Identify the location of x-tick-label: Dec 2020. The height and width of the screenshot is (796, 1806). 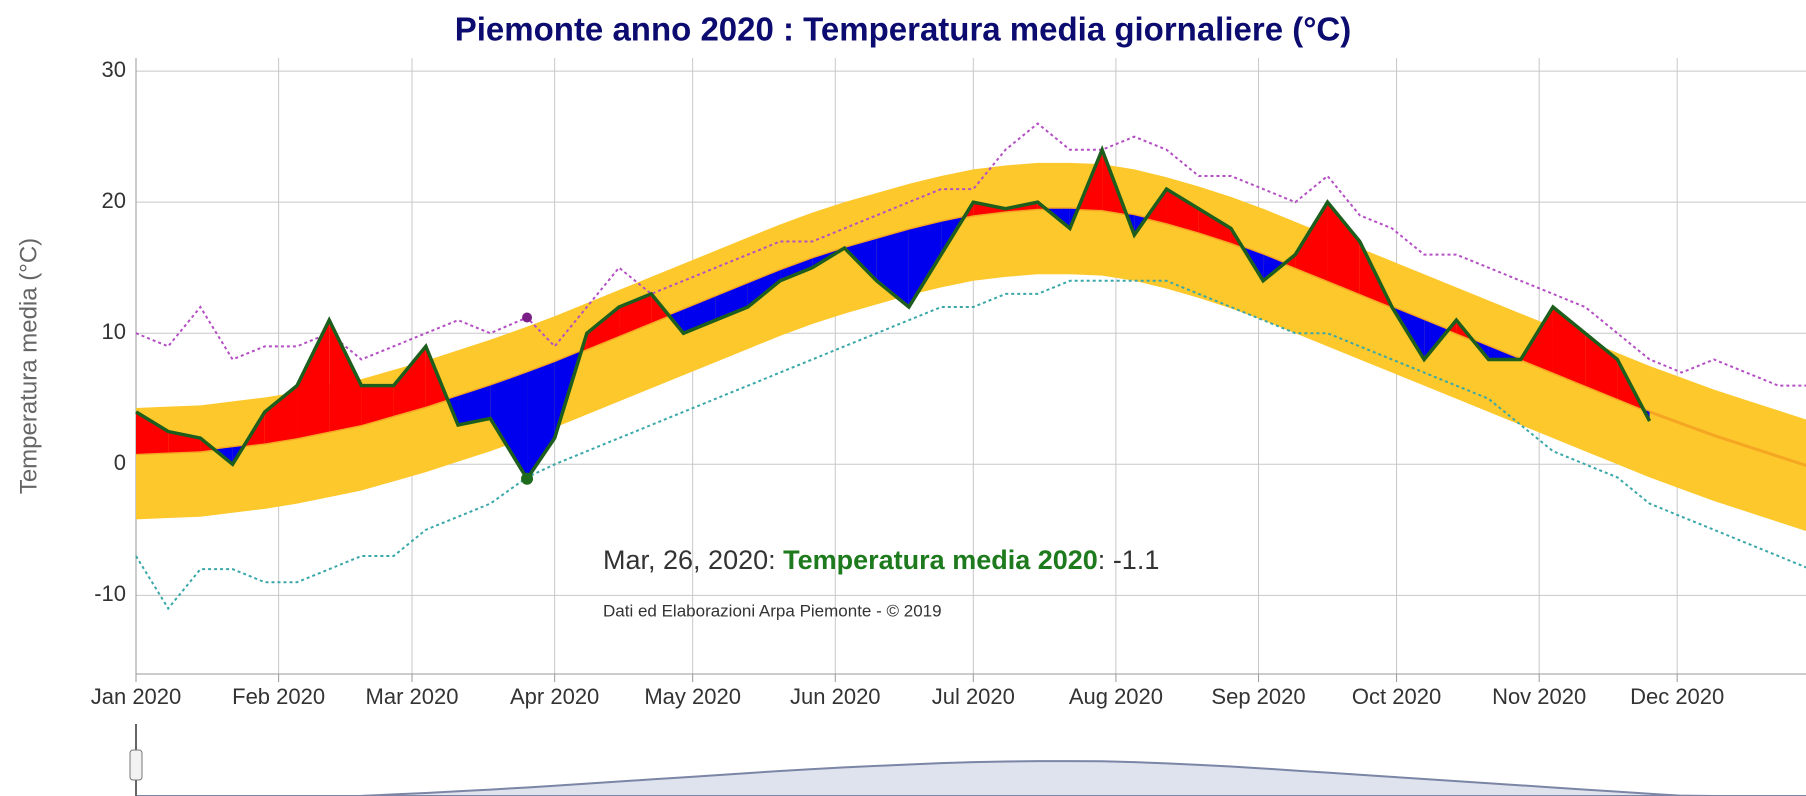
(1677, 696).